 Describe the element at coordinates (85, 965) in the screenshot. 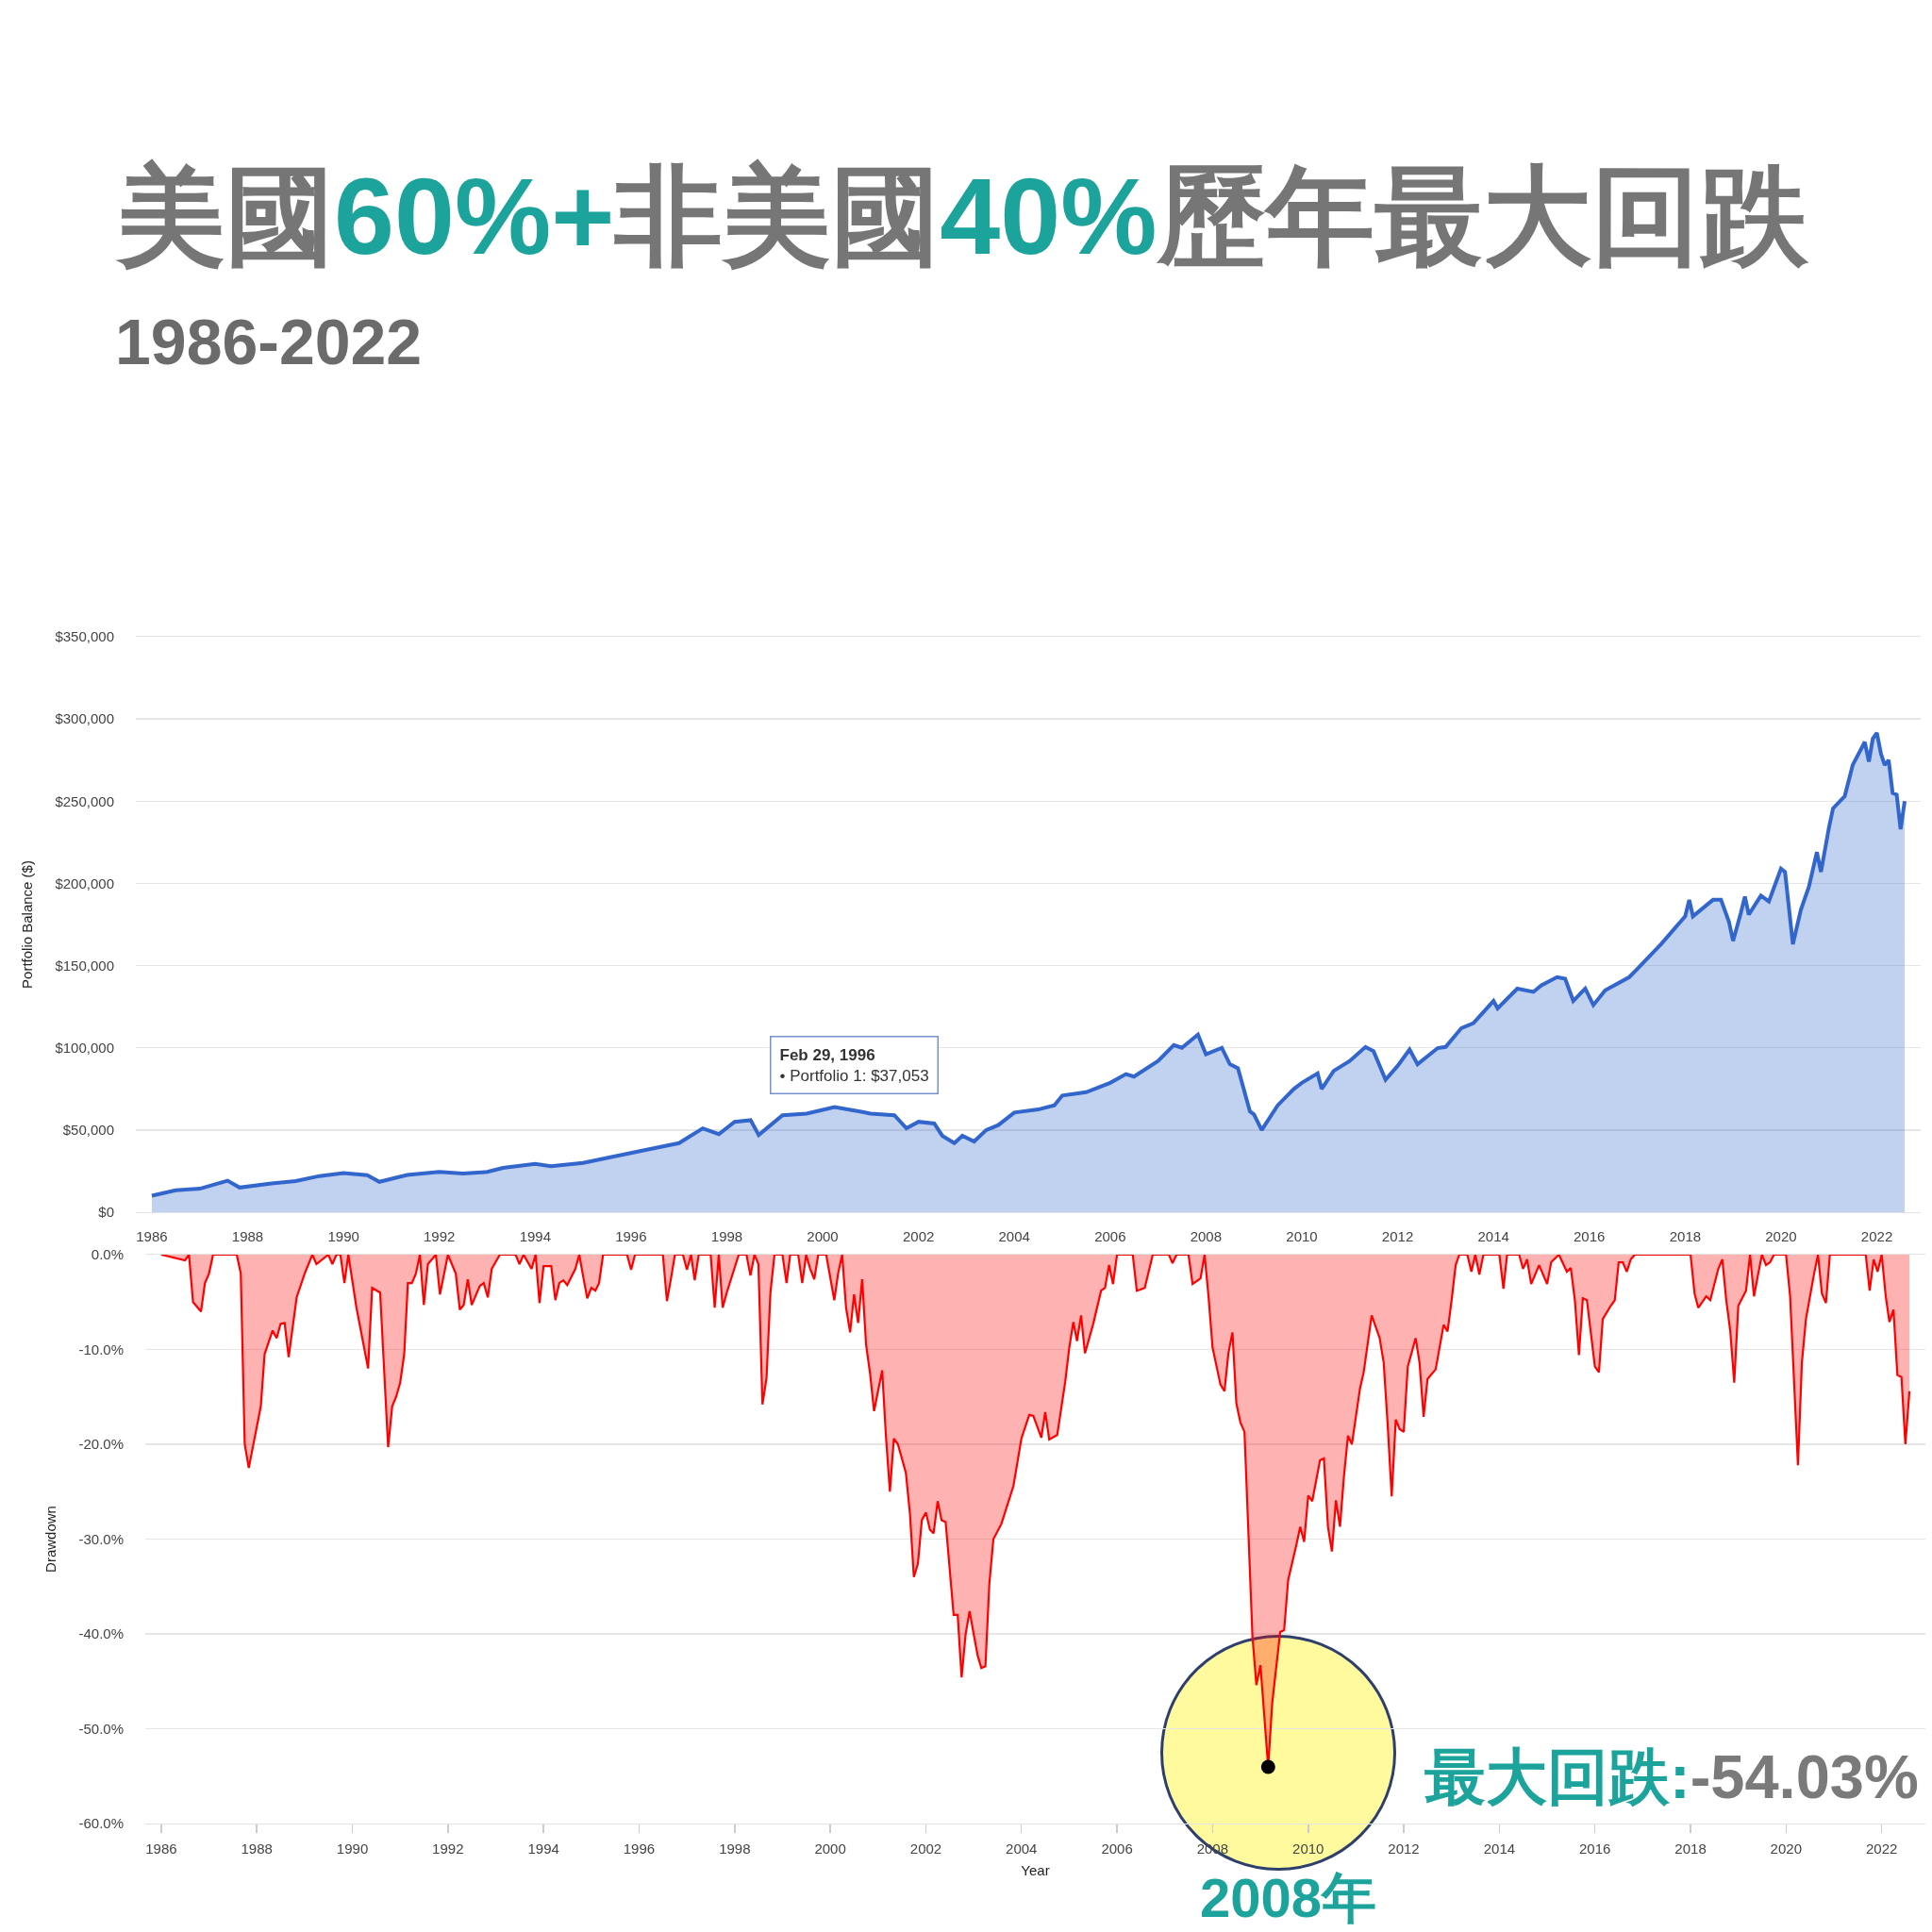

I see `y-tick-label: $150,000` at that location.